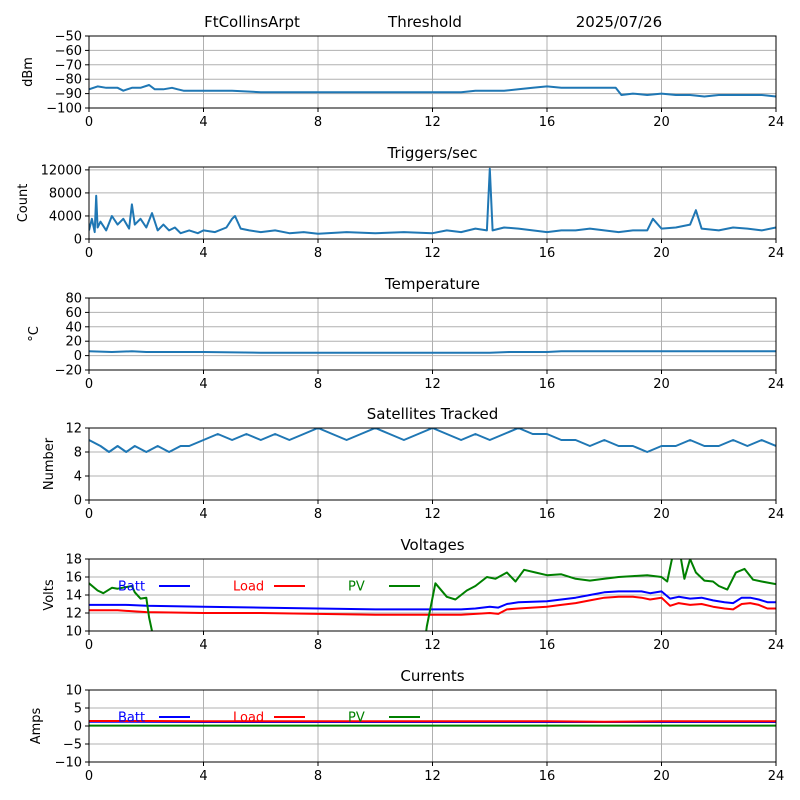  I want to click on y-tick-label-0-4: −60, so click(68, 51).